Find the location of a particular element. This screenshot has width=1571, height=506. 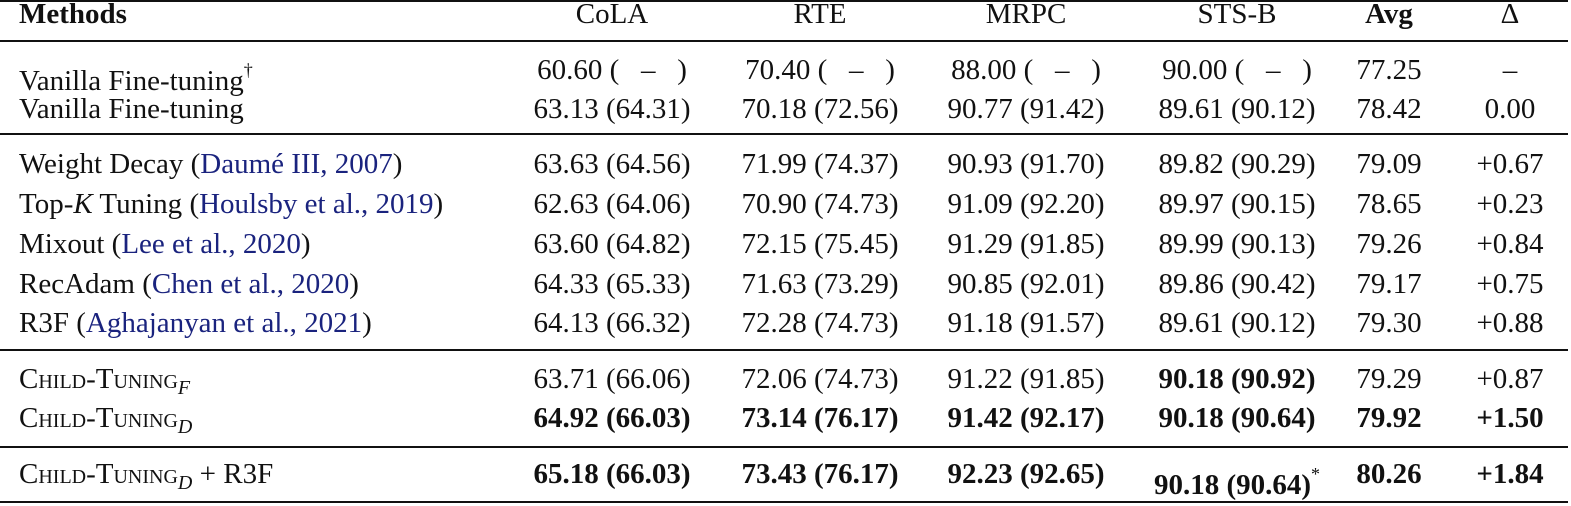

table-bottom-rule is located at coordinates (784, 502).